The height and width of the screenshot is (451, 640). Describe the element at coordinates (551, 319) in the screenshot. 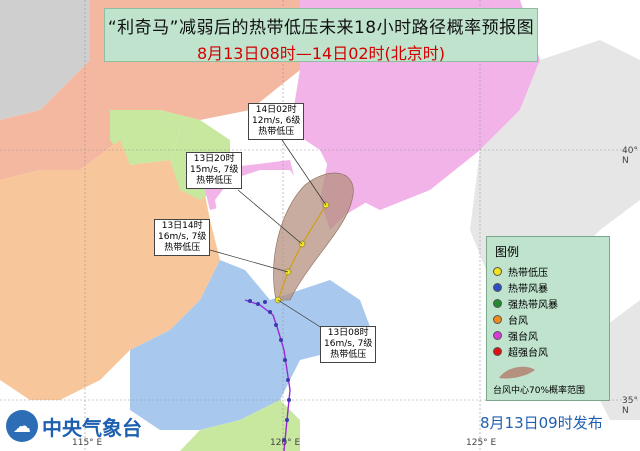

I see `legend-item: 台风` at that location.